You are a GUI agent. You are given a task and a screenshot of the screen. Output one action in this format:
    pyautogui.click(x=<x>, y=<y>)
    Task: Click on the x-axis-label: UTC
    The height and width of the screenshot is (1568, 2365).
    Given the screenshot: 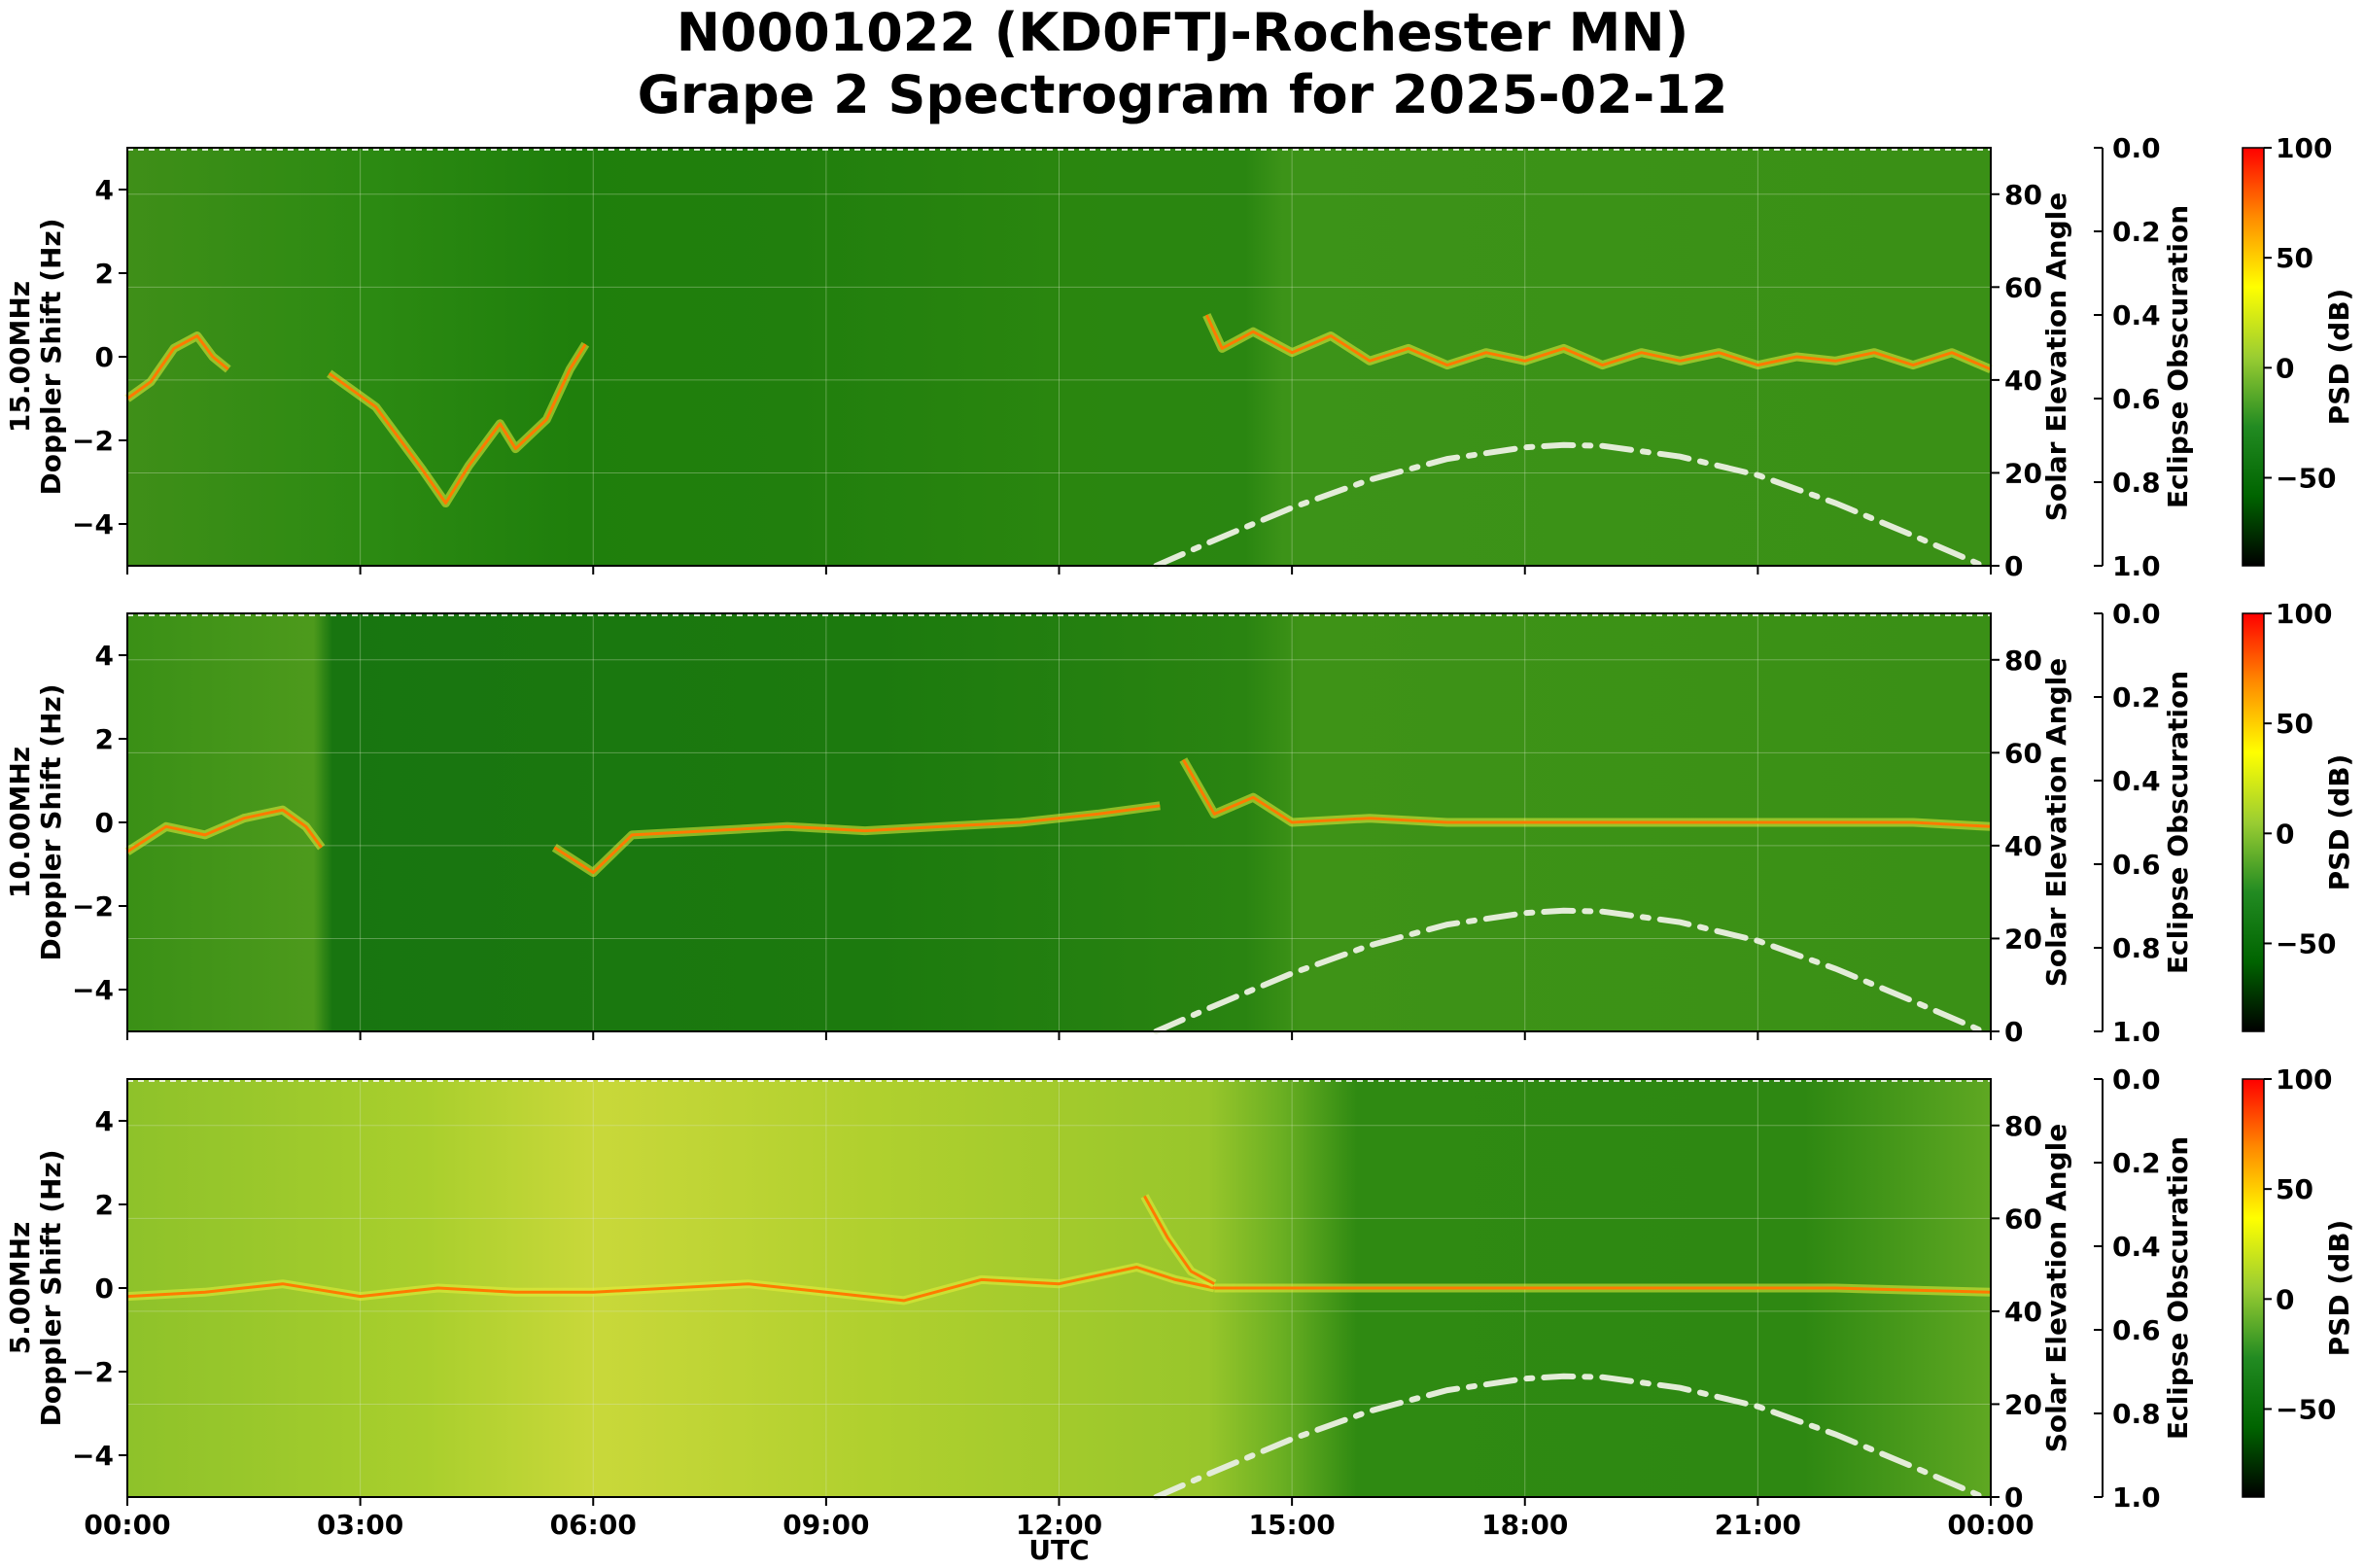 What is the action you would take?
    pyautogui.click(x=1058, y=1550)
    